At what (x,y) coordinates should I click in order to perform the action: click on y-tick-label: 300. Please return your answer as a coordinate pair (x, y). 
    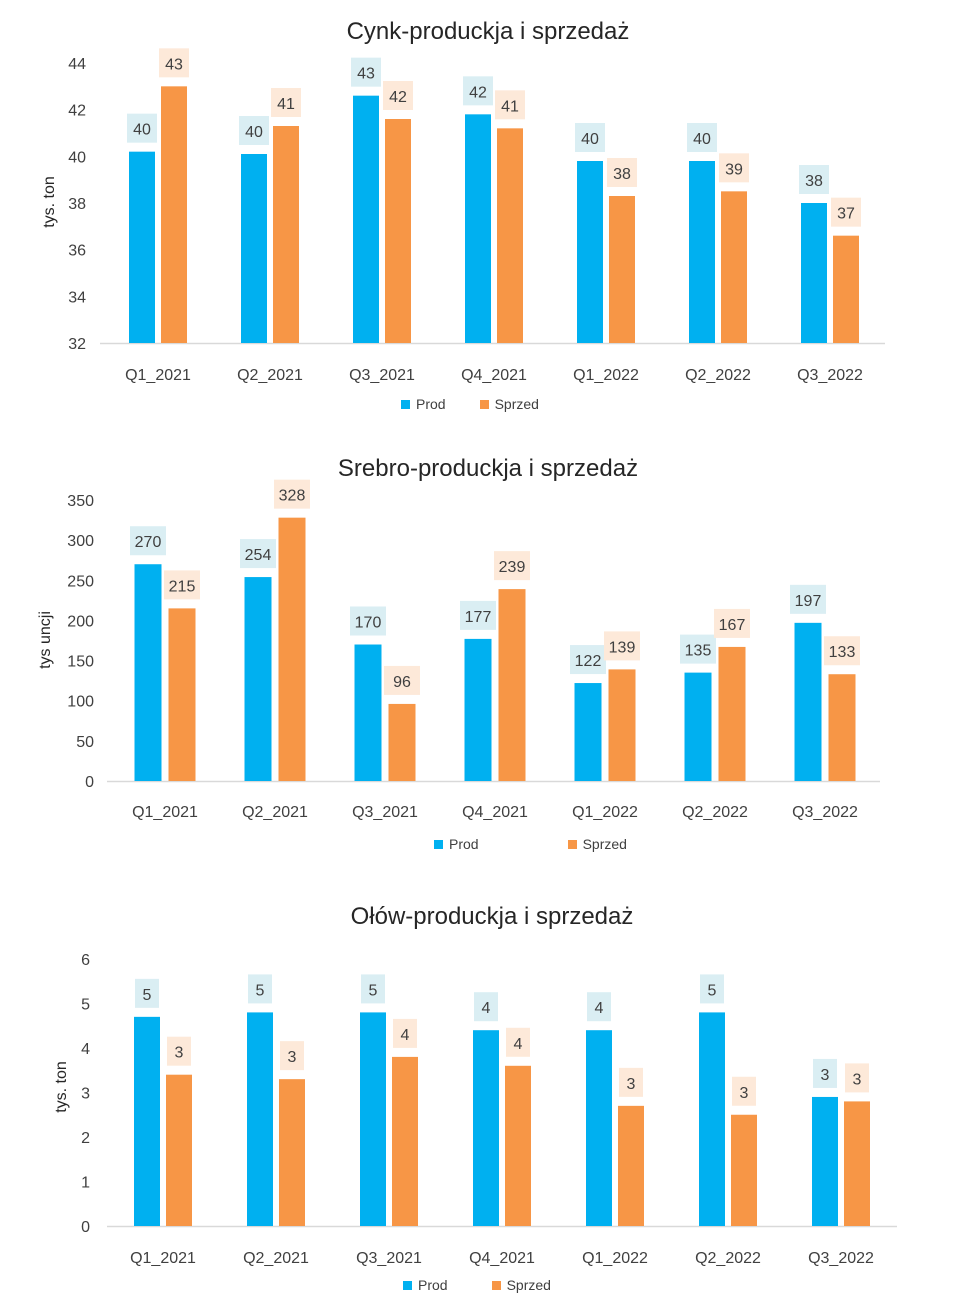
    Looking at the image, I should click on (80, 541).